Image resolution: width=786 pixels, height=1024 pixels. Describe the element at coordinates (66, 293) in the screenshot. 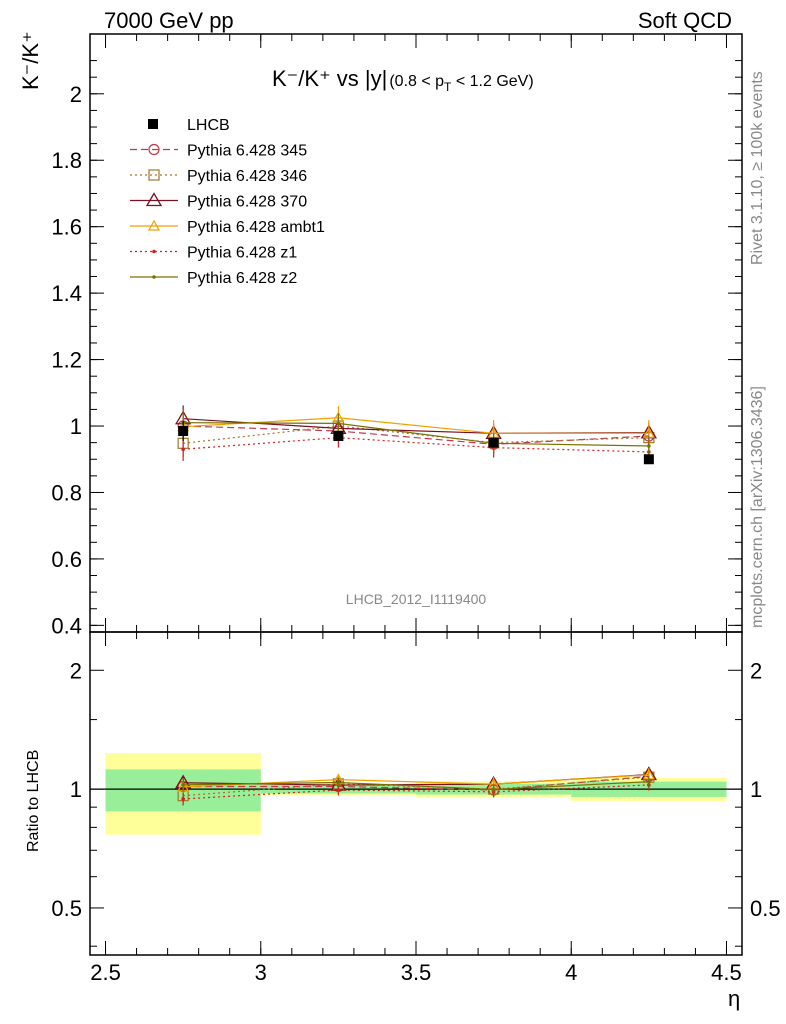

I see `y-tick-label: 1.4` at that location.